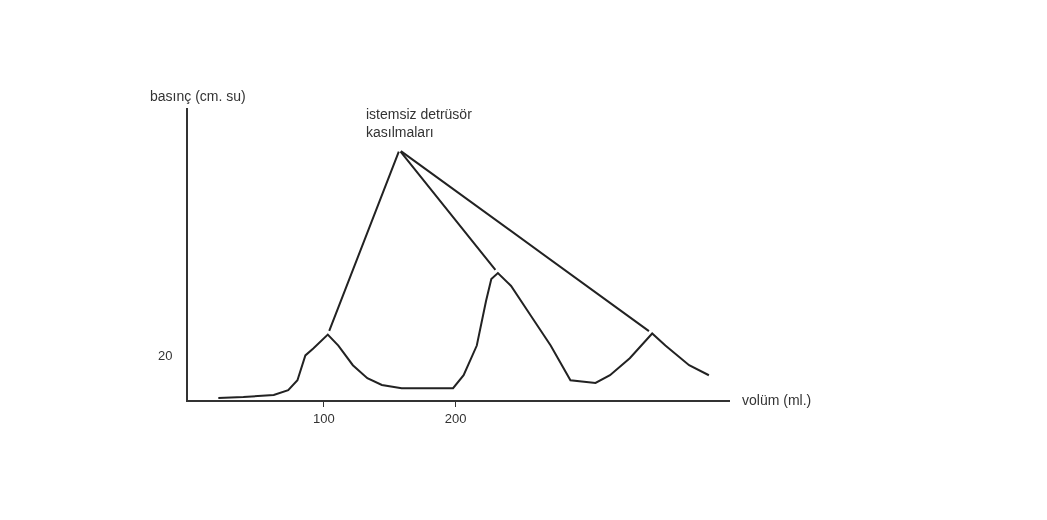  I want to click on text: 20, so click(165, 355).